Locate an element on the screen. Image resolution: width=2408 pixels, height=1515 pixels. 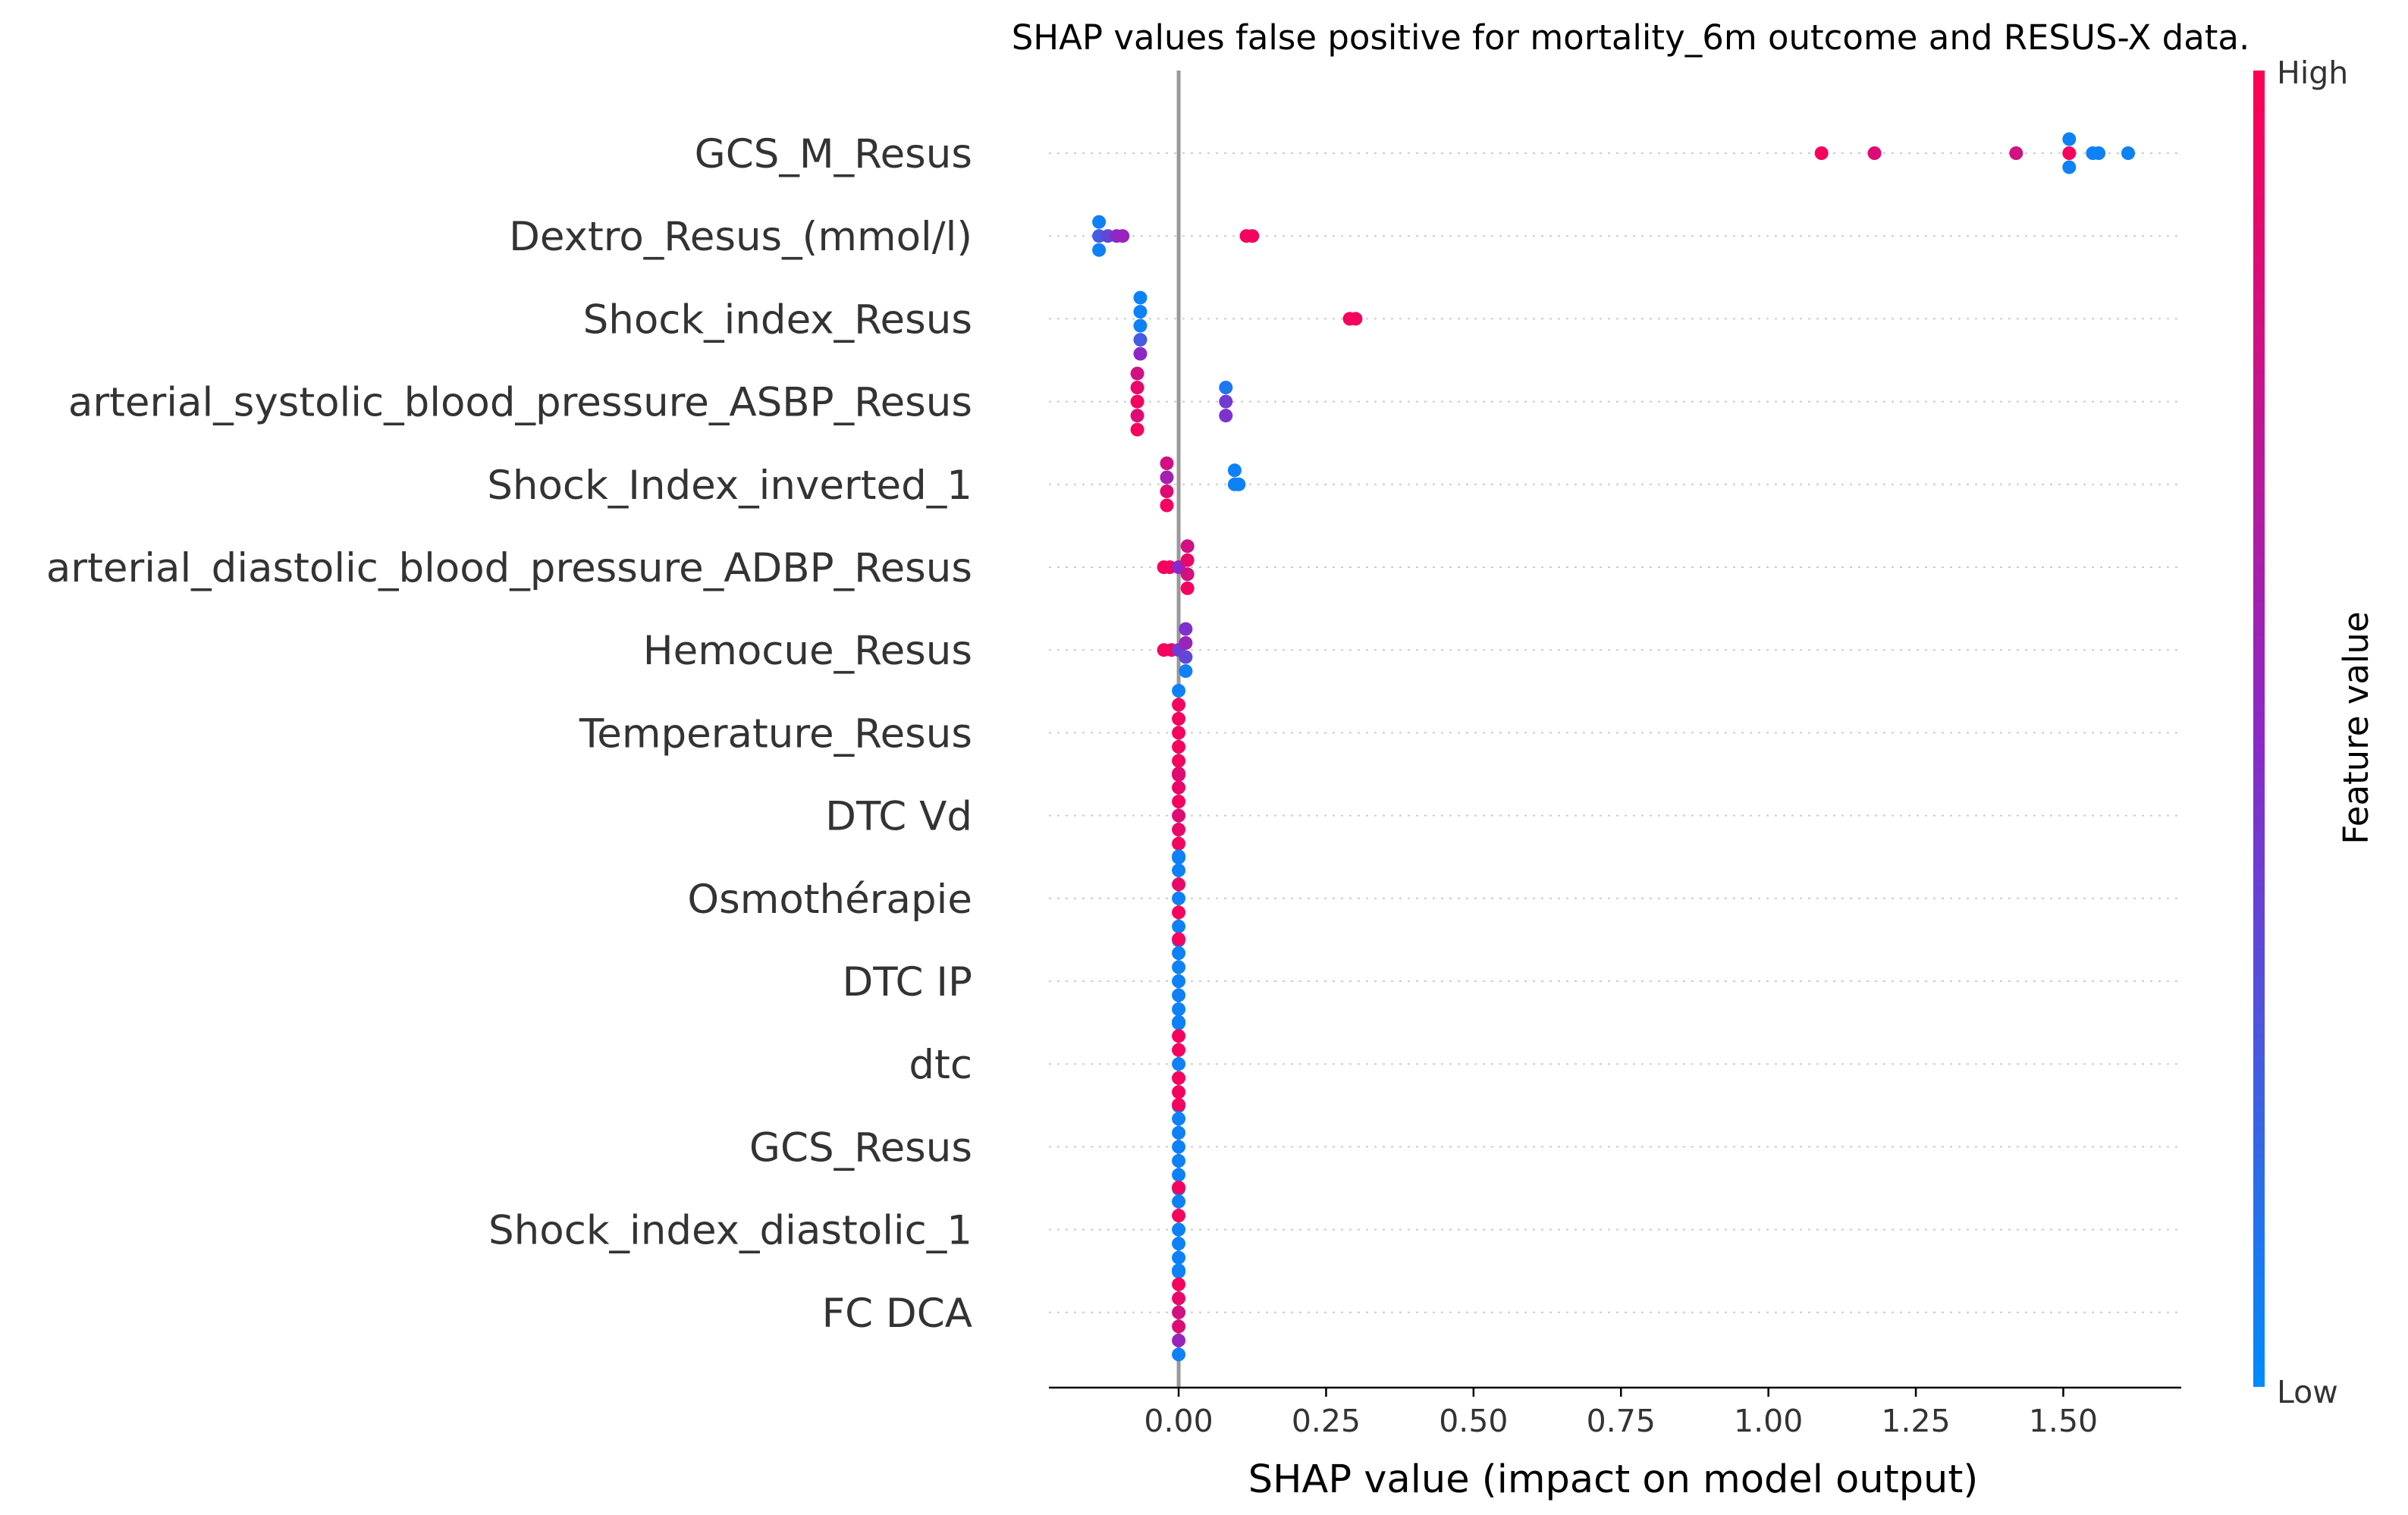
feature-label: DTC Vd is located at coordinates (898, 817).